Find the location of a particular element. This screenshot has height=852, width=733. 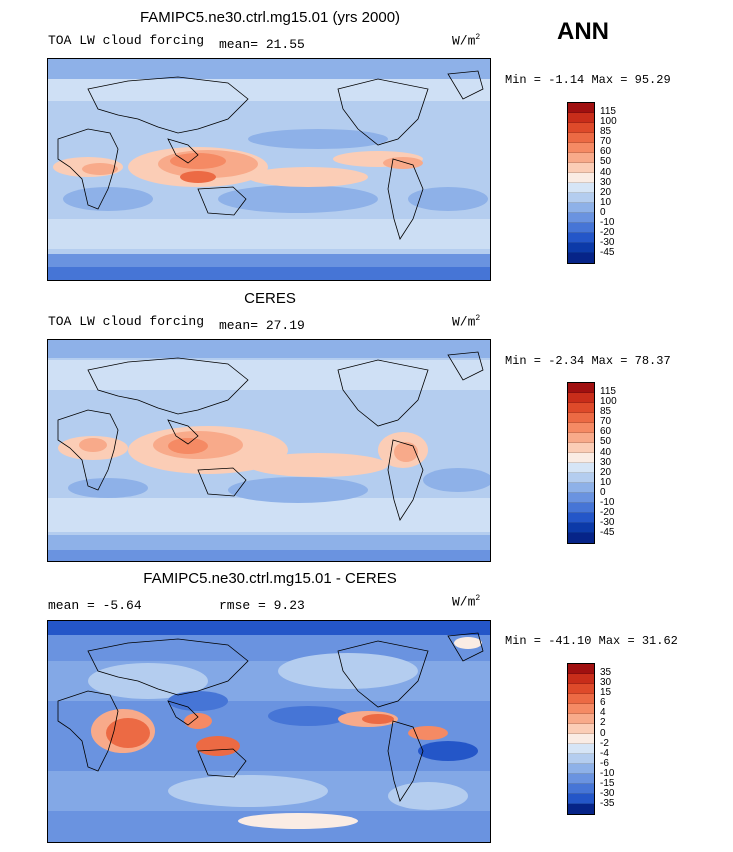

panel-3-units: W/m2 is located at coordinates (466, 601).